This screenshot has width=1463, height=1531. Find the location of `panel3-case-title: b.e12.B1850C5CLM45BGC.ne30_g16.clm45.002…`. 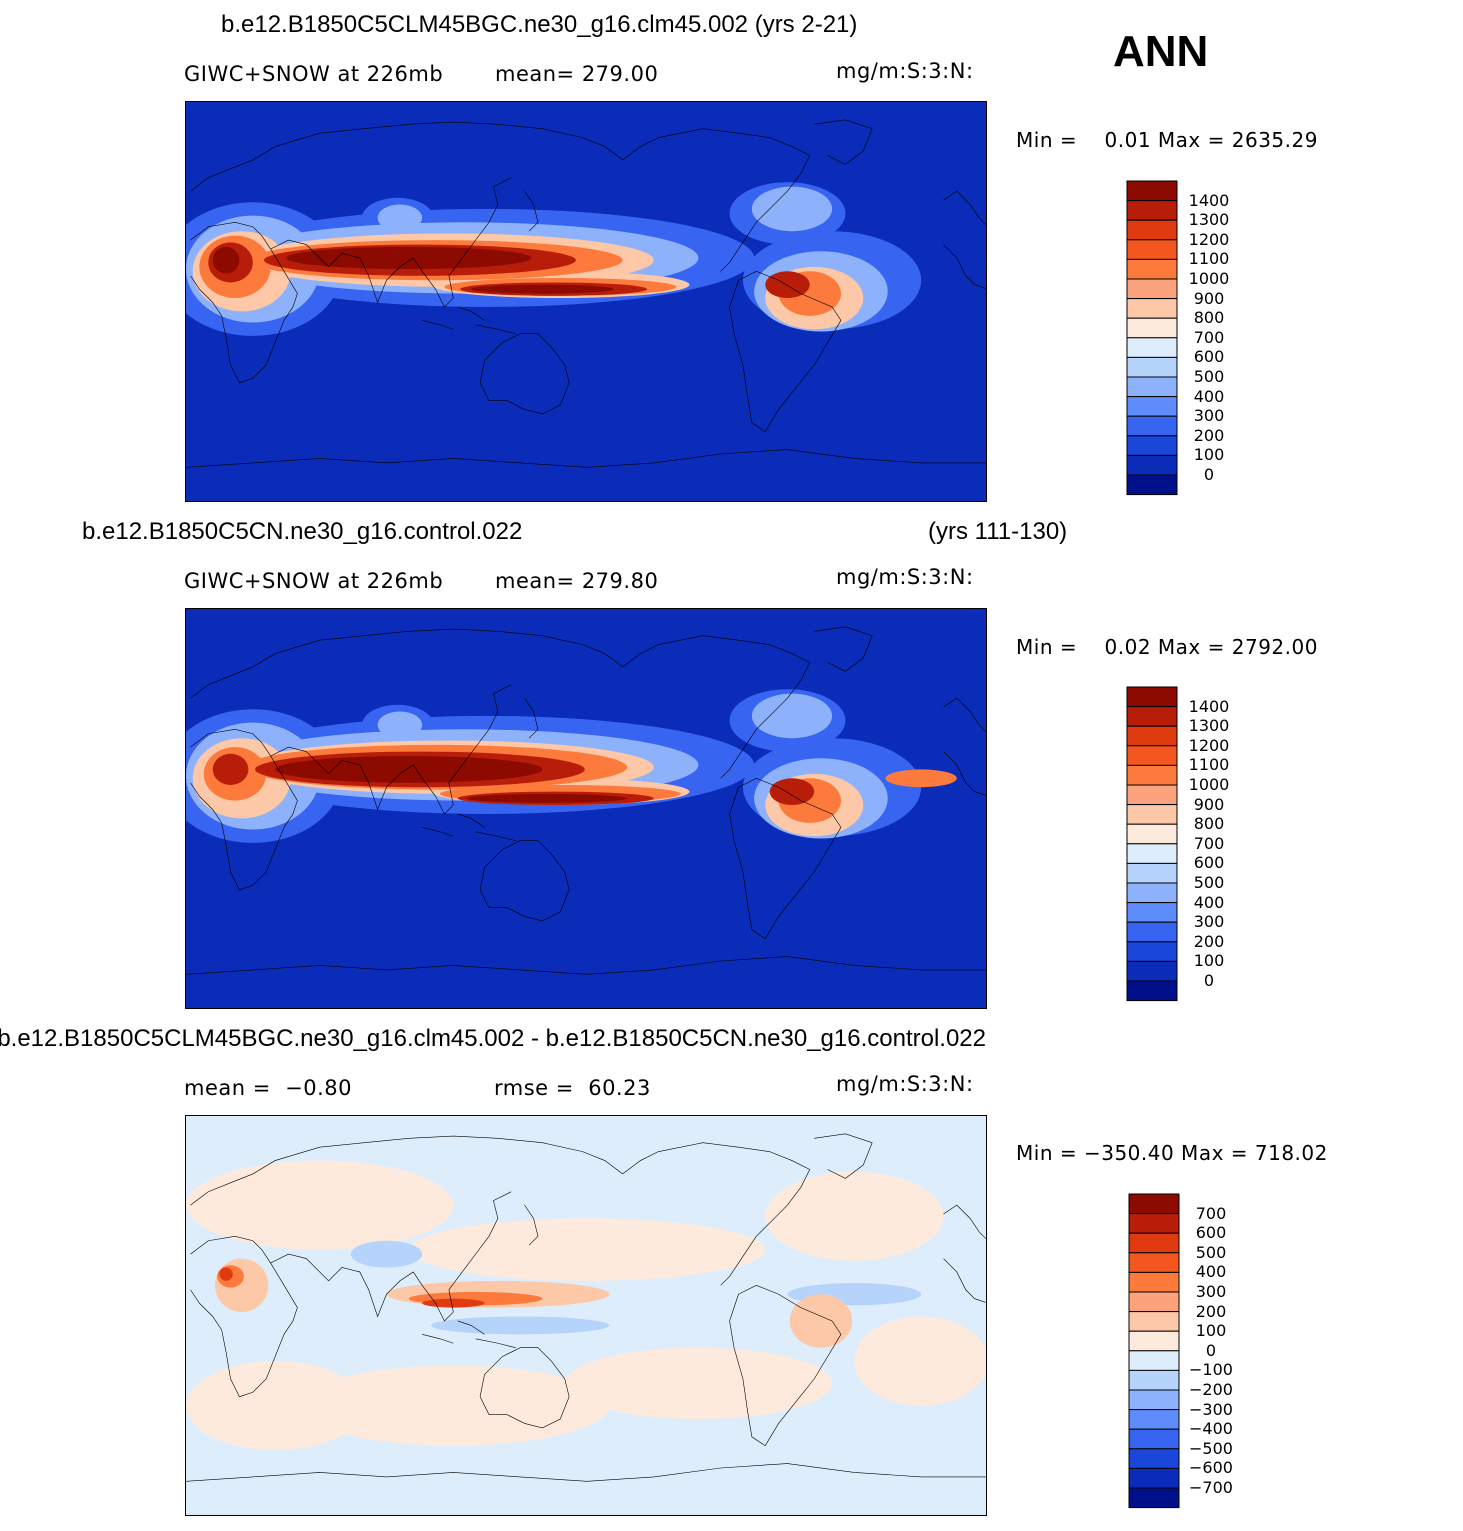

panel3-case-title: b.e12.B1850C5CLM45BGC.ne30_g16.clm45.002… is located at coordinates (493, 1038).